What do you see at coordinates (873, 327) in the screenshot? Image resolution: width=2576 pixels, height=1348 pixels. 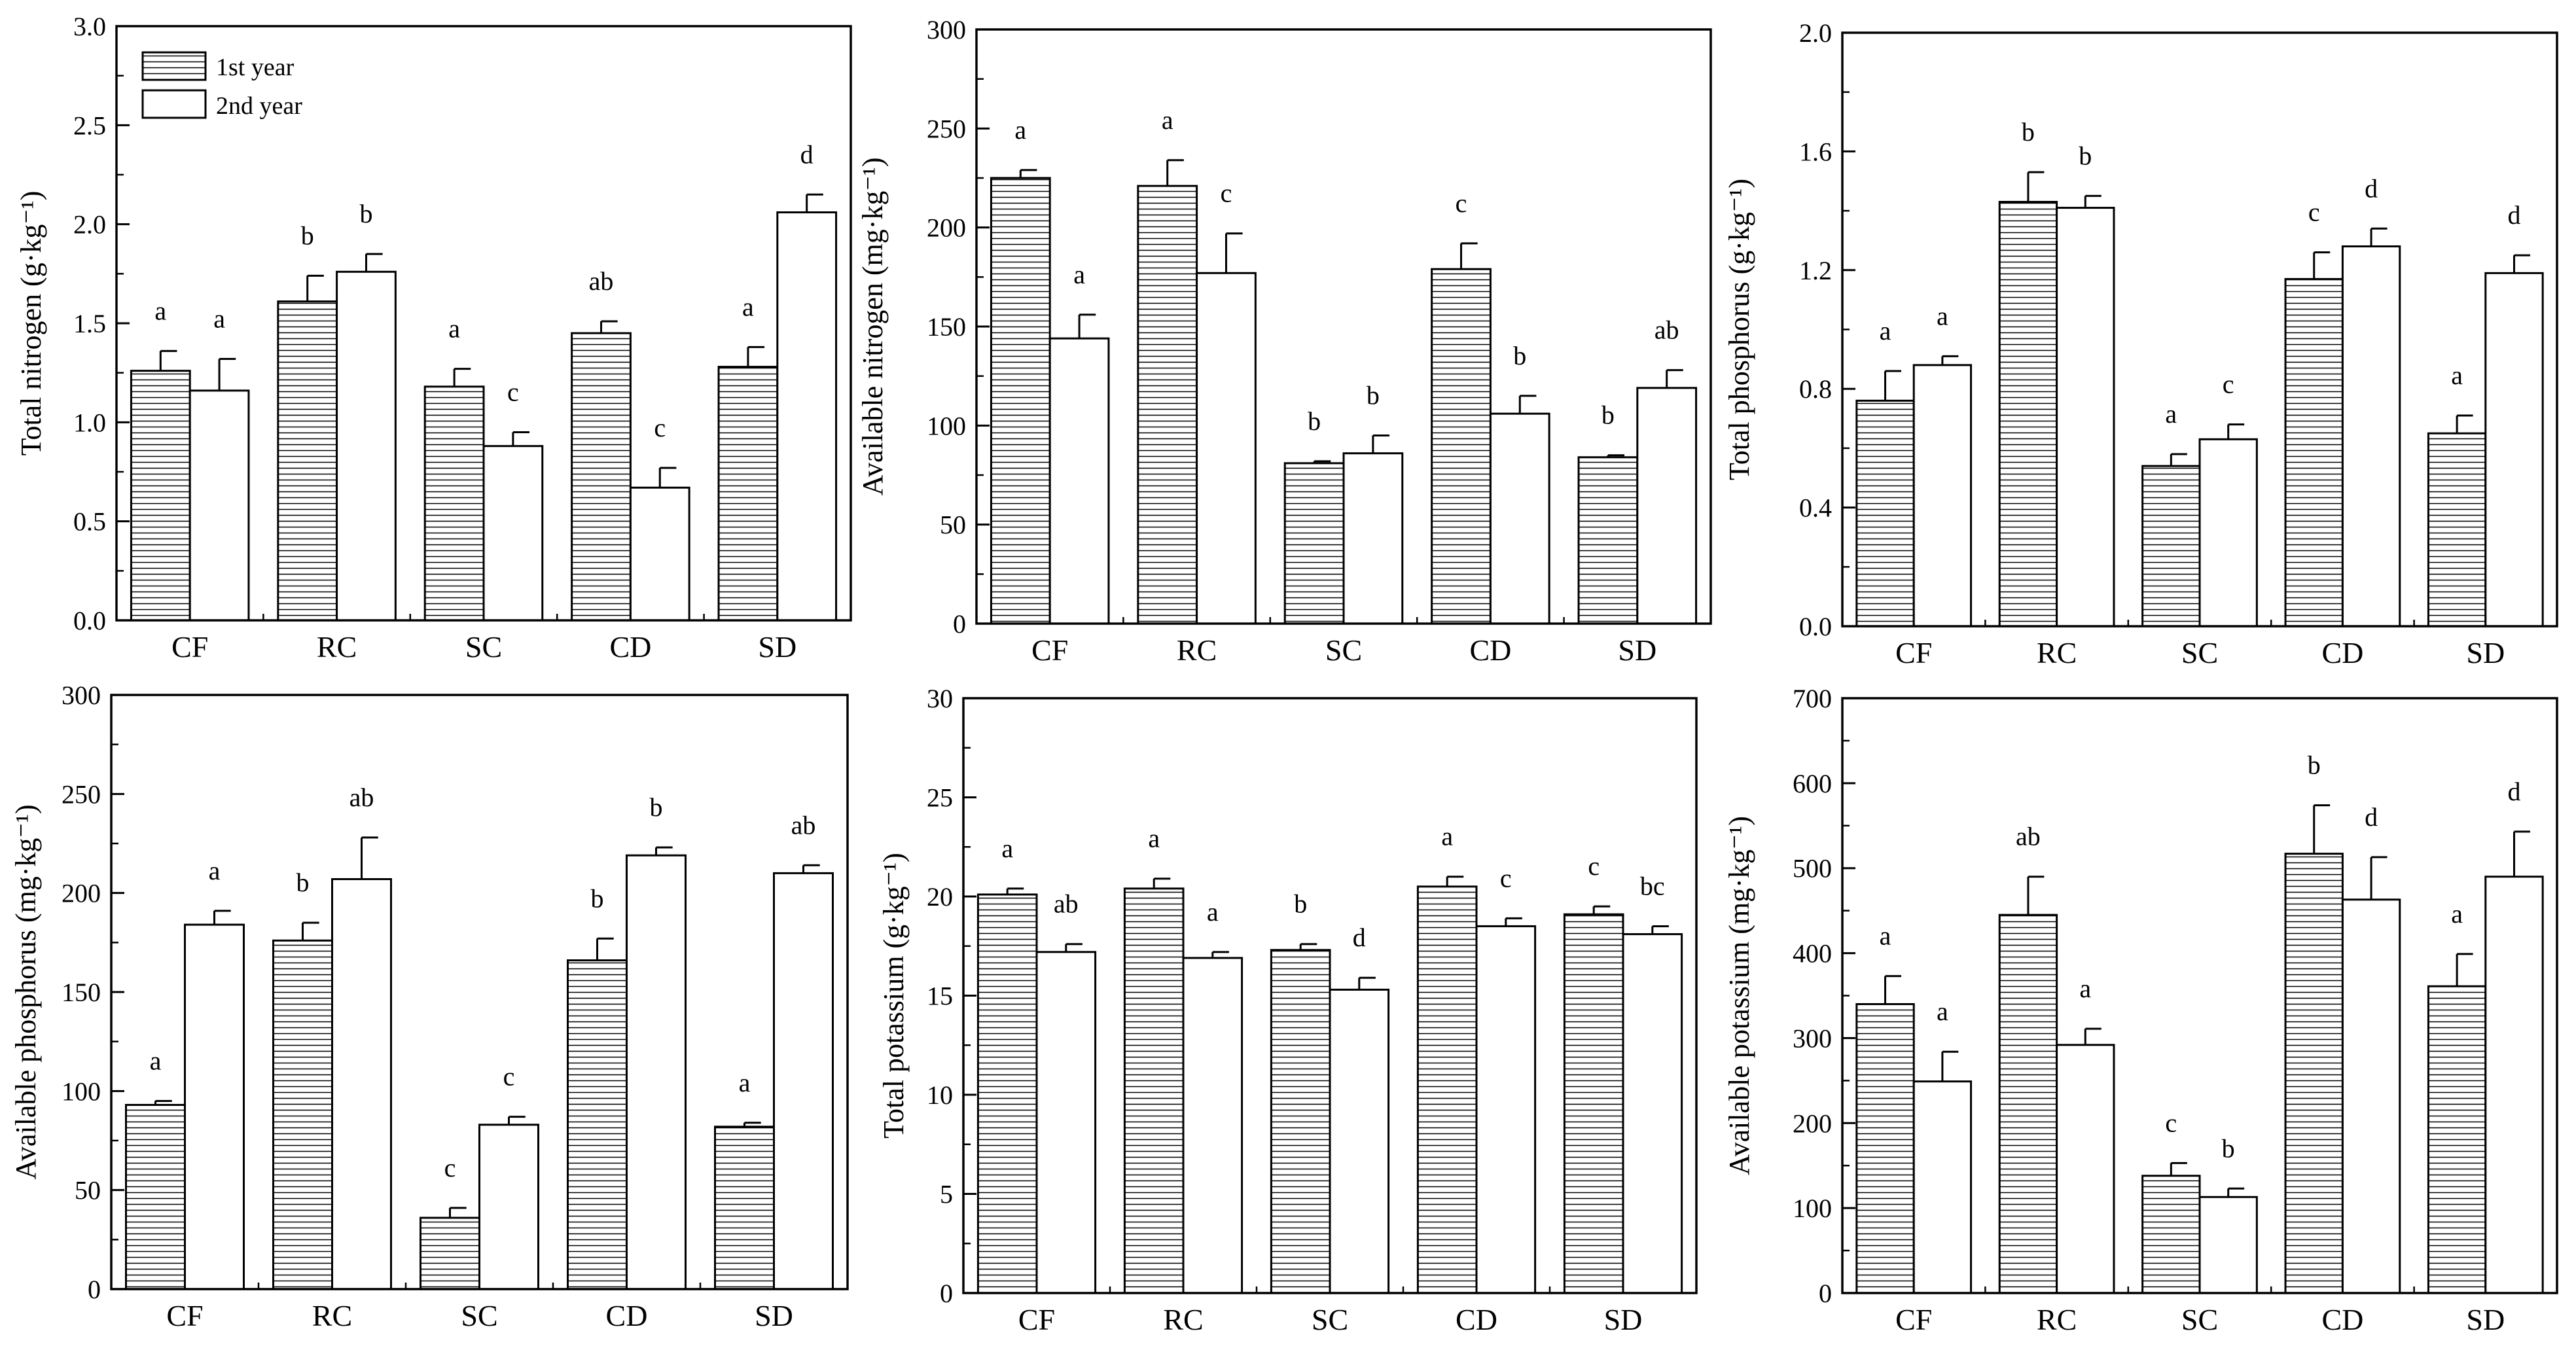 I see `y-axis-title: Available nitrogen (mg·kg⁻¹)` at bounding box center [873, 327].